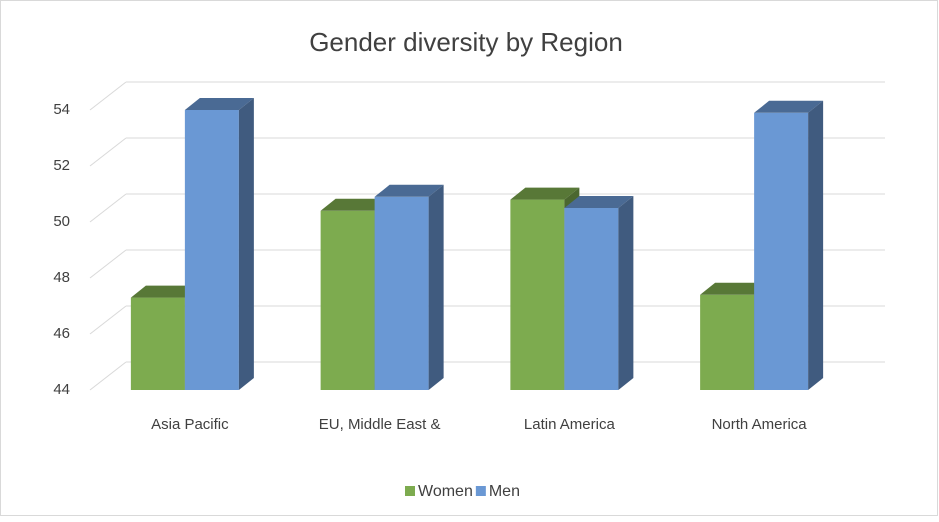  What do you see at coordinates (190, 424) in the screenshot?
I see `x-tick-label: Asia Pacific` at bounding box center [190, 424].